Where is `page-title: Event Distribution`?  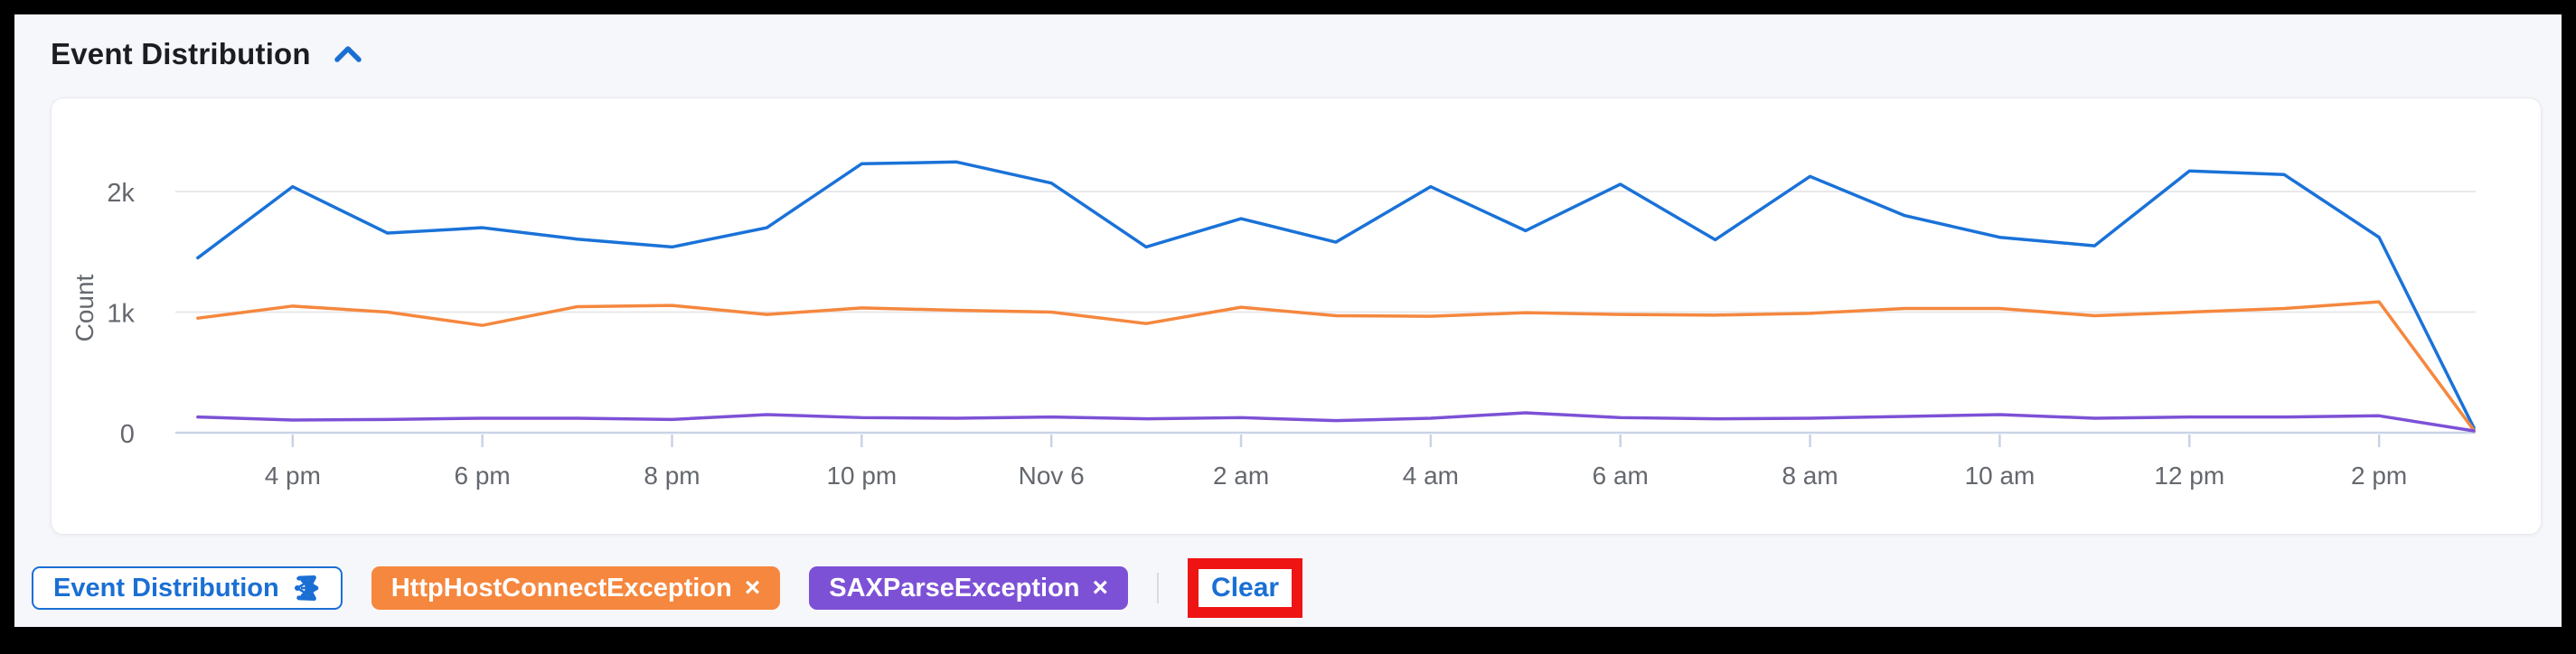
page-title: Event Distribution is located at coordinates (181, 53).